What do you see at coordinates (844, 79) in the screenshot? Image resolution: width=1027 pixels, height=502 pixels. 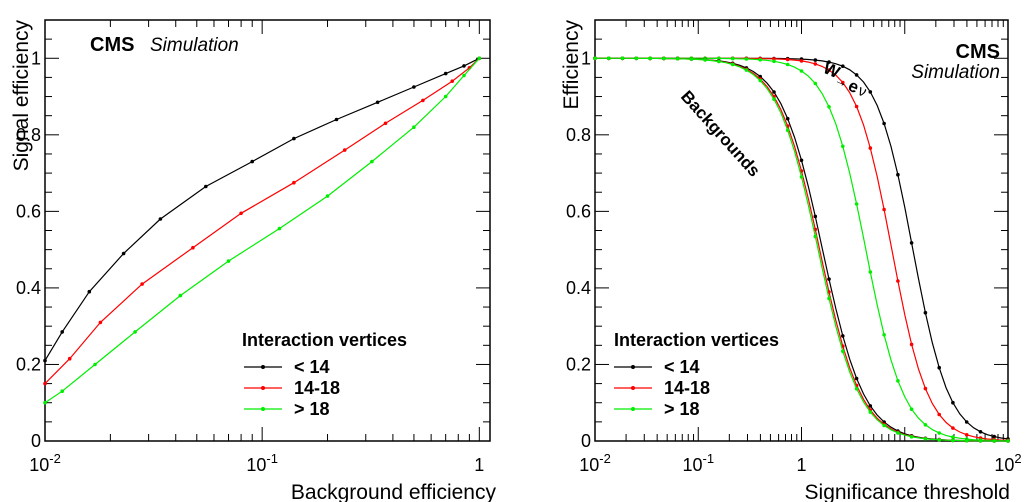 I see `signal-annotation: W → e ν` at bounding box center [844, 79].